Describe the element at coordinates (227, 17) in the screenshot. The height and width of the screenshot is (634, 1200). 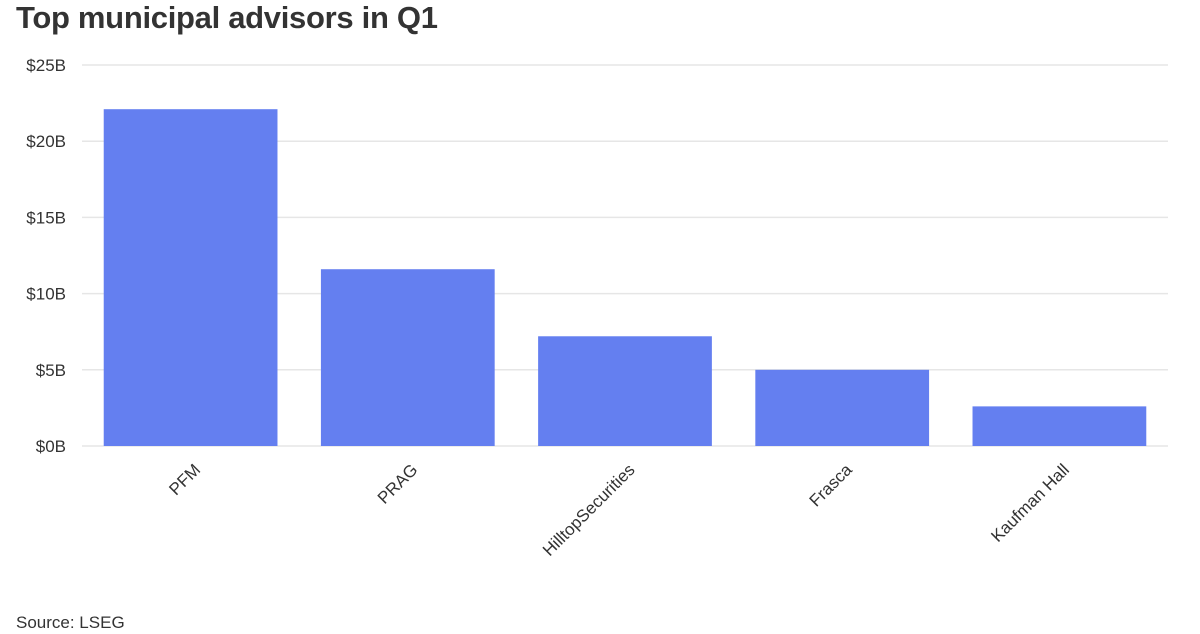
I see `chart-title: Top municipal advisors in Q1` at that location.